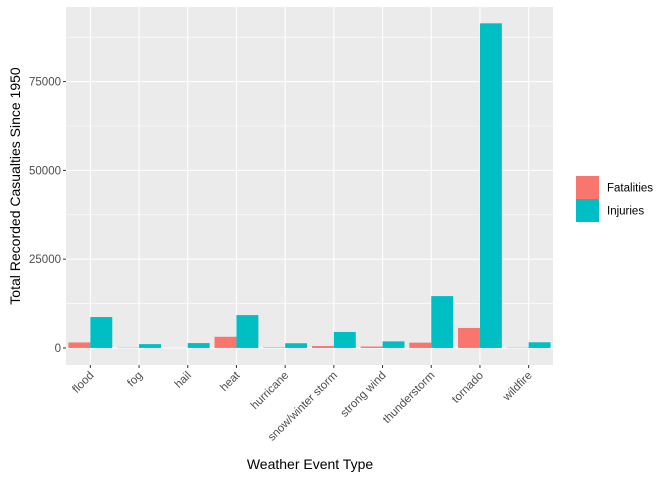 The height and width of the screenshot is (485, 672). What do you see at coordinates (468, 388) in the screenshot?
I see `x-tick-label: tornado` at bounding box center [468, 388].